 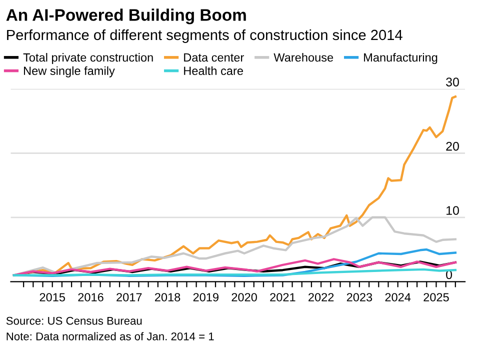 I want to click on x-tick-label: 2025, so click(x=436, y=297).